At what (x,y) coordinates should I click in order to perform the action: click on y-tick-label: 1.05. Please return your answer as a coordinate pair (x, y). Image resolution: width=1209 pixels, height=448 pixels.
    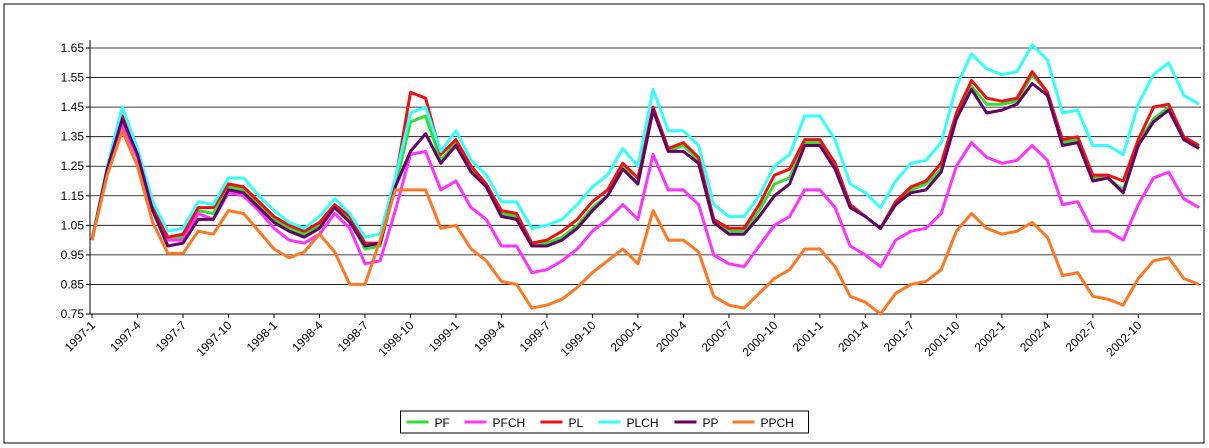
    Looking at the image, I should click on (73, 225).